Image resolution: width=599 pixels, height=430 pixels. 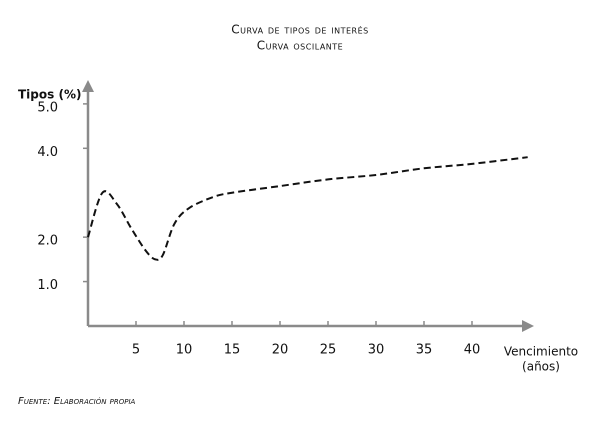 I want to click on x-axis-arrow, so click(x=528, y=326).